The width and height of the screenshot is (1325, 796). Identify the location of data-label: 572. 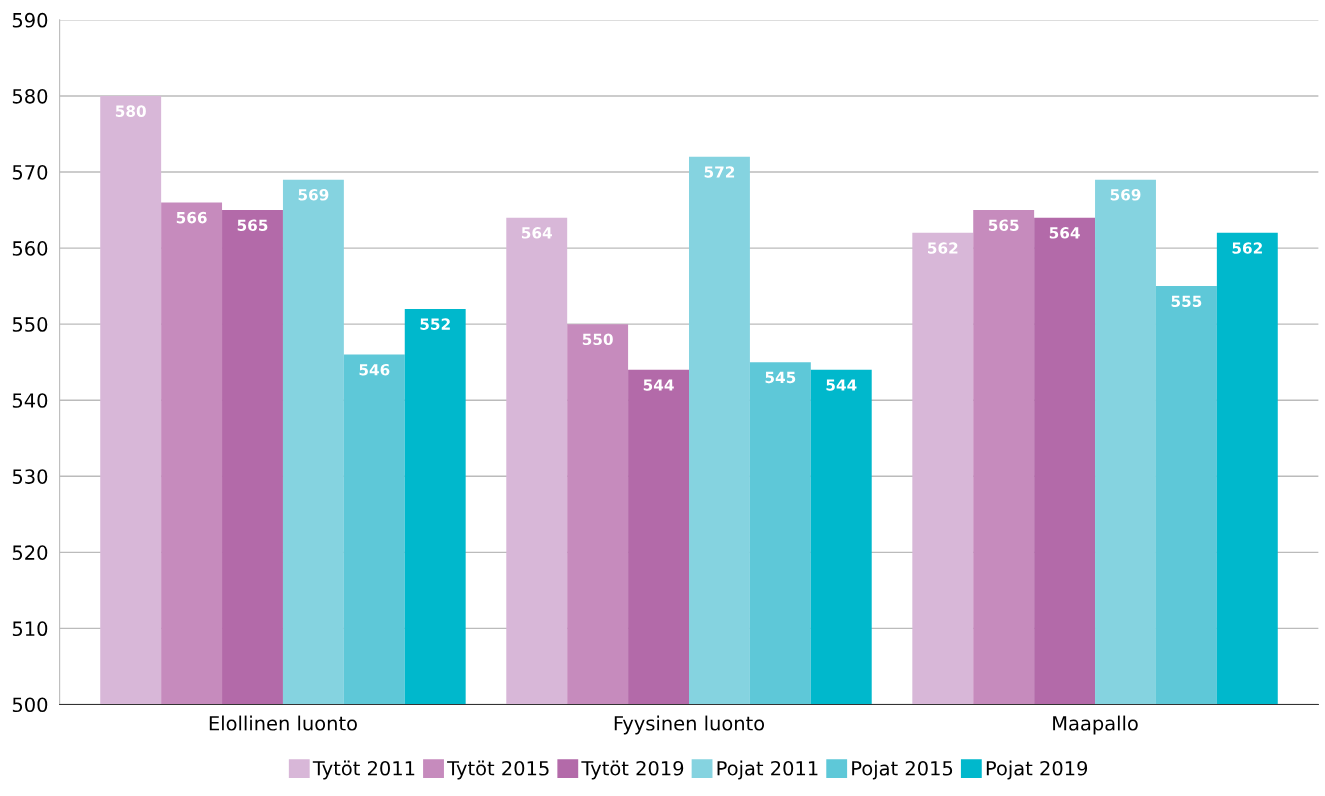
(719, 172).